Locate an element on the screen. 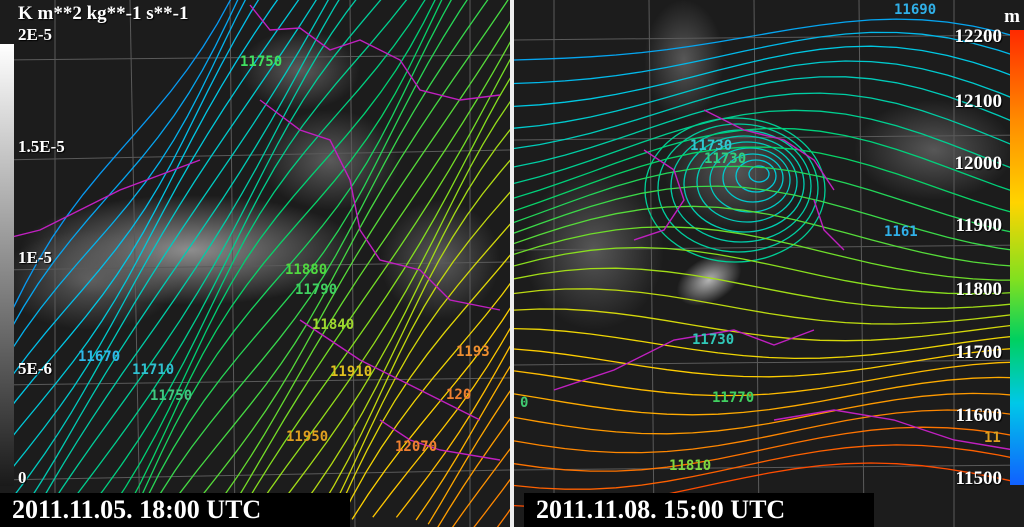  height-colorbar-label: 11500 is located at coordinates (978, 478).